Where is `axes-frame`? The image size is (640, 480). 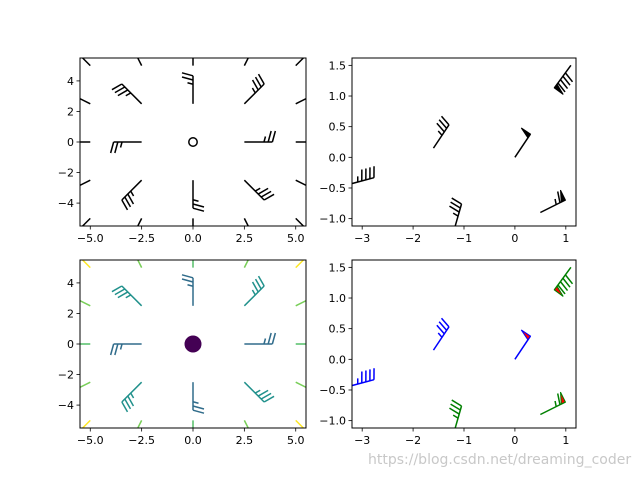 axes-frame is located at coordinates (464, 344).